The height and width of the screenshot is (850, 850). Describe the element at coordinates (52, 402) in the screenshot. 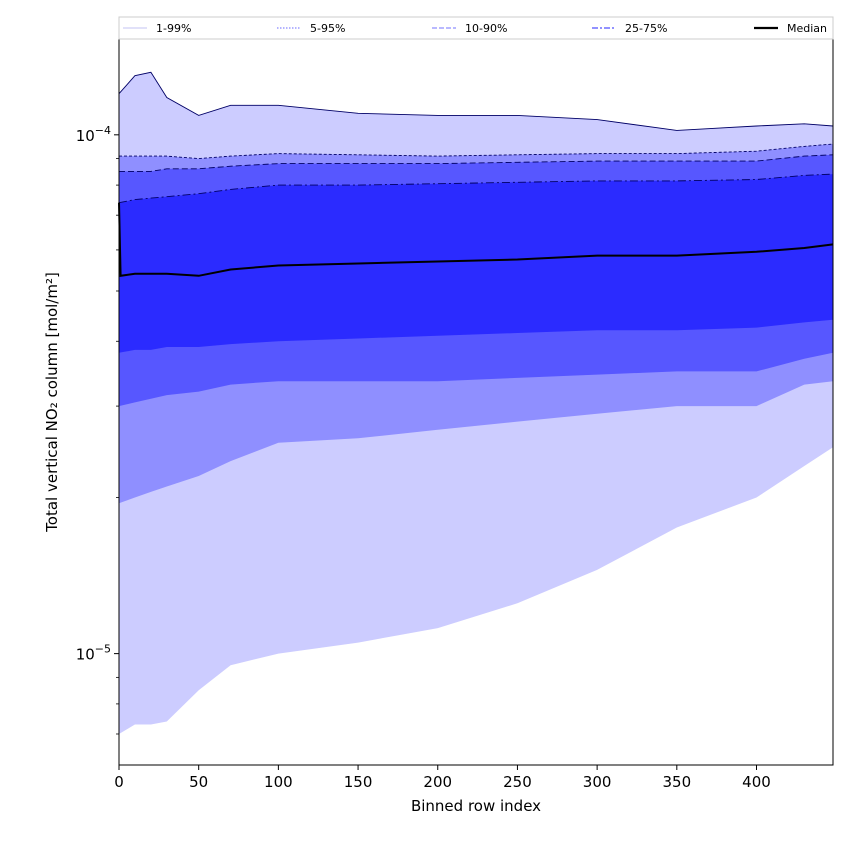

I see `y-axis-label: Total vertical NO₂ column [mol/m²]` at that location.